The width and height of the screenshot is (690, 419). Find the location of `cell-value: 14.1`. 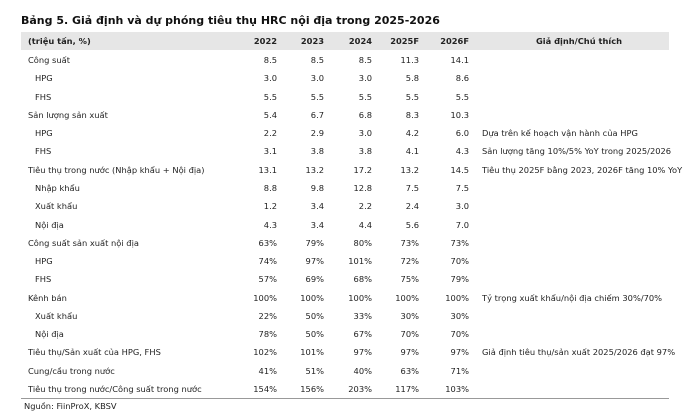

cell-value: 14.1 is located at coordinates (459, 60).